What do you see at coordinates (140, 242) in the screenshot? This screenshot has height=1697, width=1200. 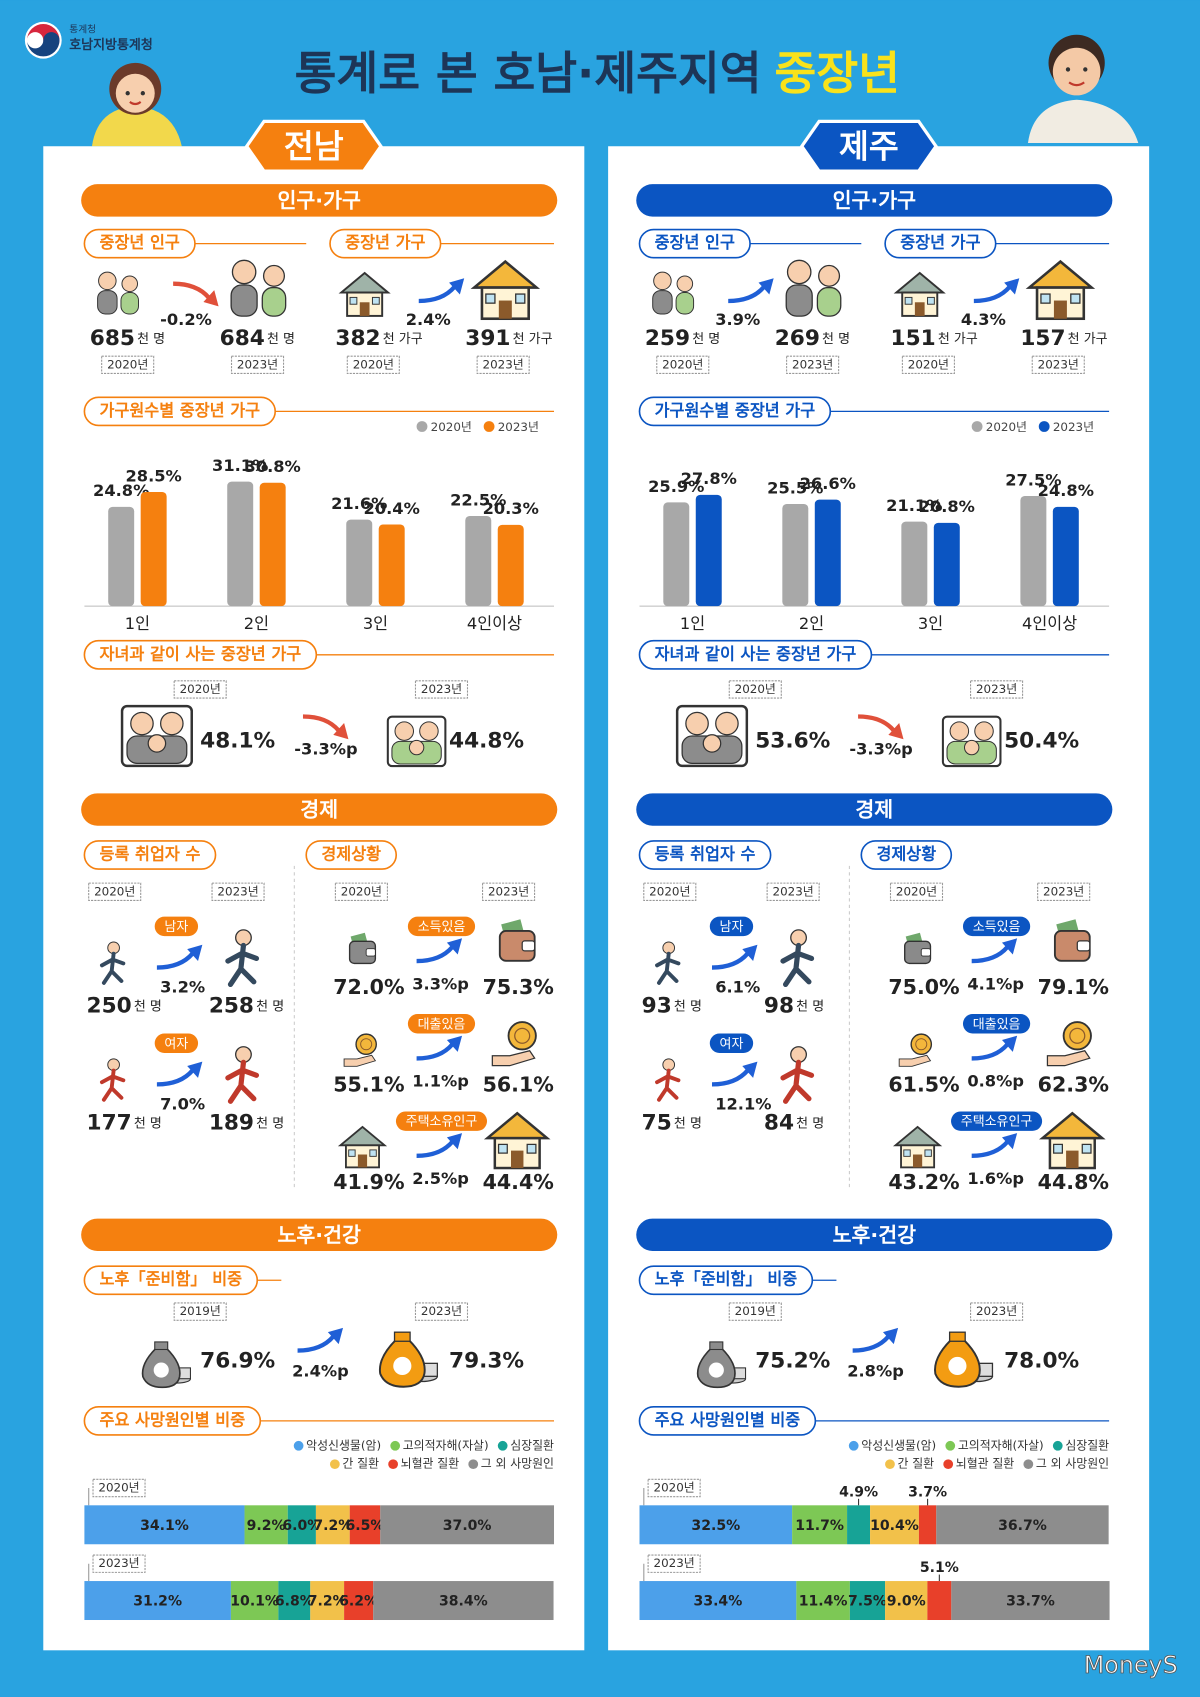 I see `subsection-title: 중장년 인구` at bounding box center [140, 242].